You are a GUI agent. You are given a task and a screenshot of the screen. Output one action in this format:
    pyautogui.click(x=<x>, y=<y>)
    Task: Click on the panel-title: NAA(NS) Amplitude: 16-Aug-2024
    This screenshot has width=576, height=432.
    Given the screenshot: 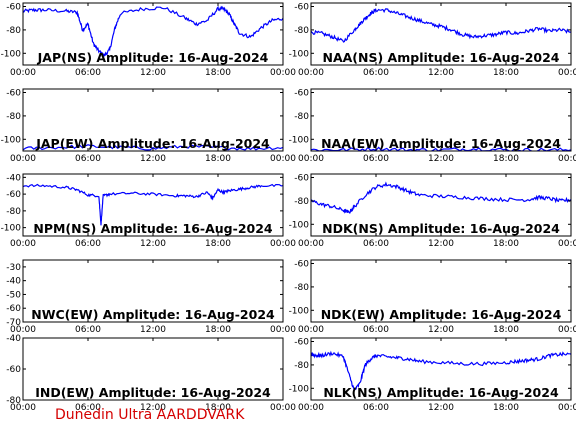 What is the action you would take?
    pyautogui.click(x=441, y=57)
    